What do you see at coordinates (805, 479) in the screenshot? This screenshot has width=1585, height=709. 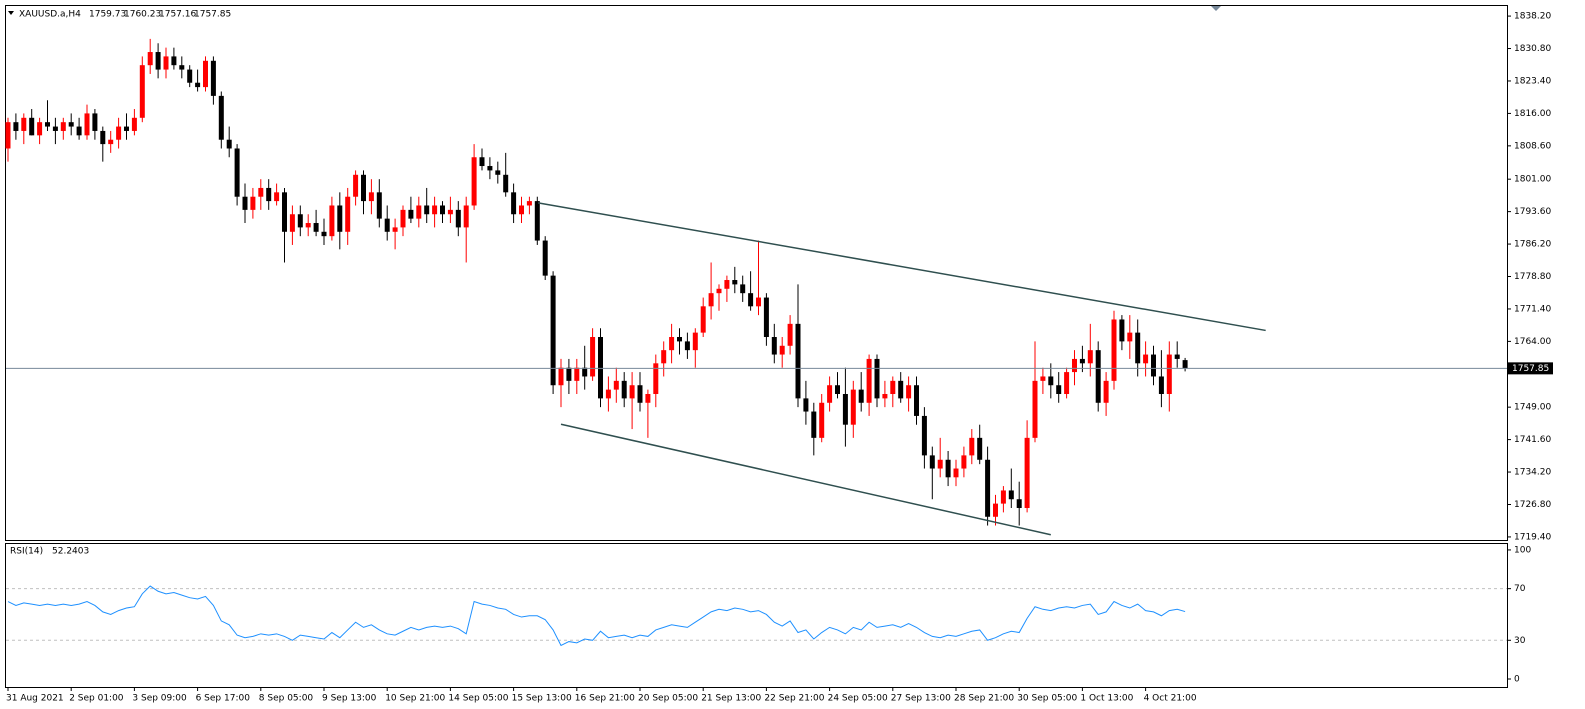 I see `trendline` at bounding box center [805, 479].